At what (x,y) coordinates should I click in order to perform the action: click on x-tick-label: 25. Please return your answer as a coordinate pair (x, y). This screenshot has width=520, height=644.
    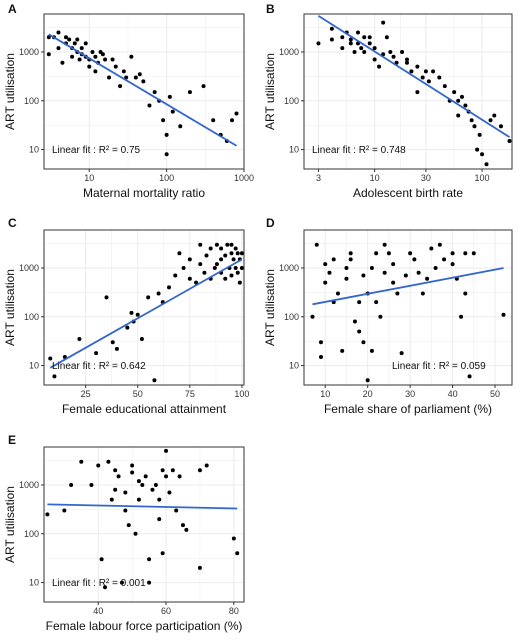
    Looking at the image, I should click on (86, 394).